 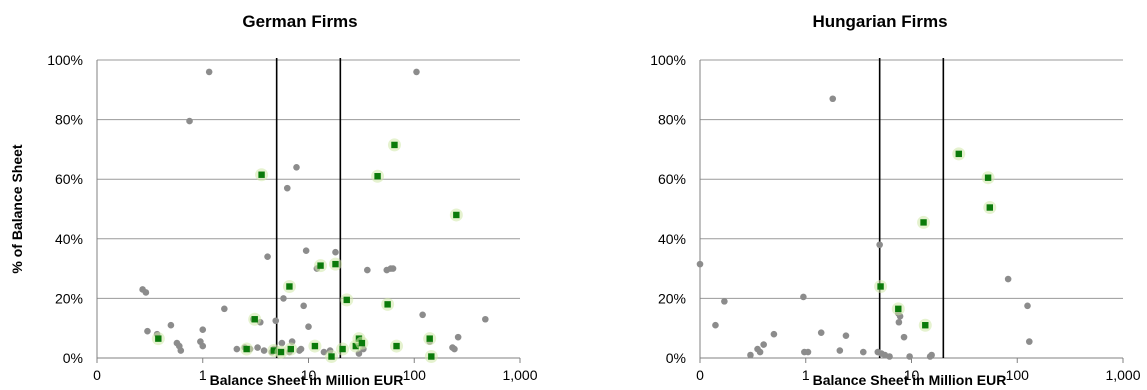 I want to click on y-tick-label: 100%, so click(x=668, y=60).